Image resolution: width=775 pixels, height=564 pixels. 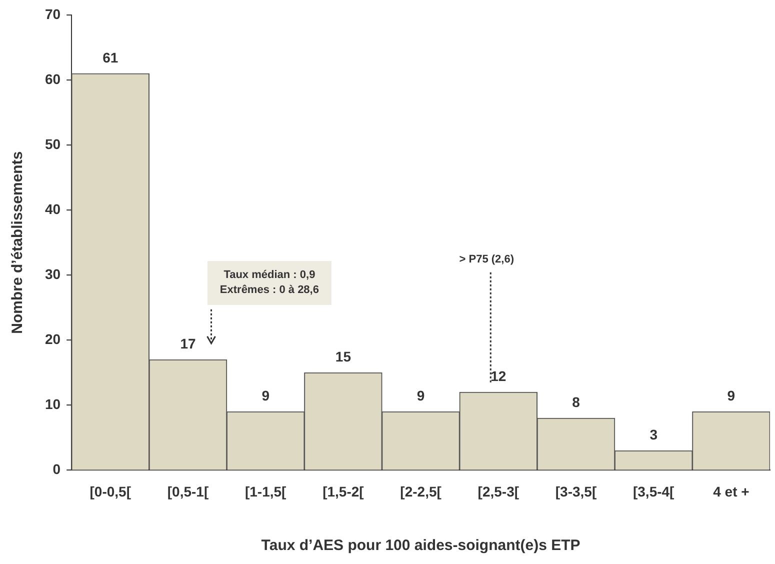 I want to click on data-label: 17, so click(x=188, y=344).